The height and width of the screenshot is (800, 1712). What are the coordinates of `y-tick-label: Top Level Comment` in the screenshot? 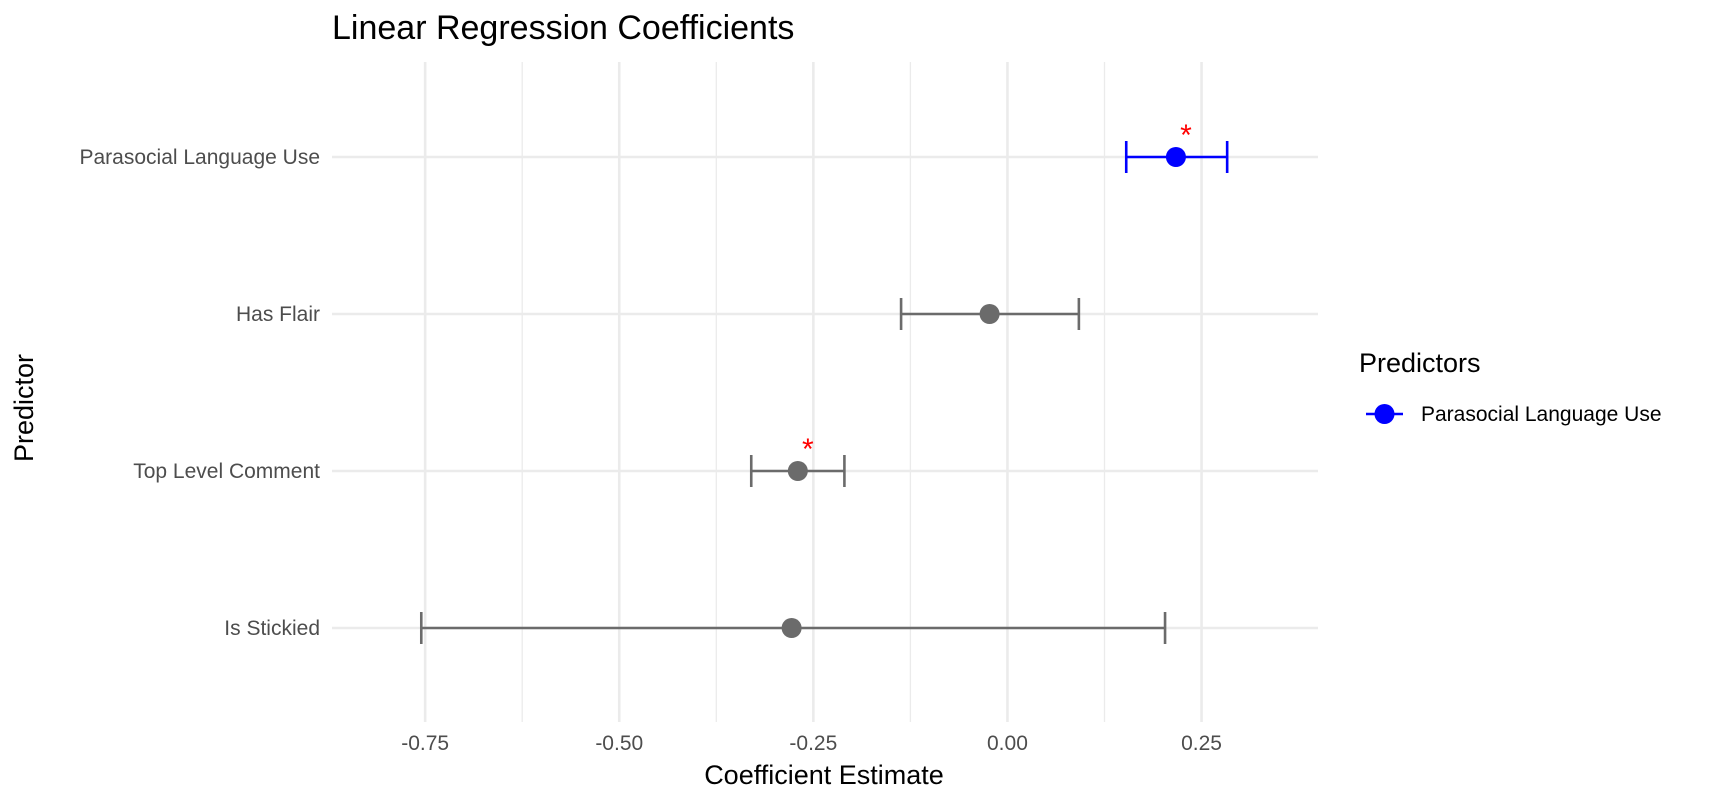 It's located at (226, 471).